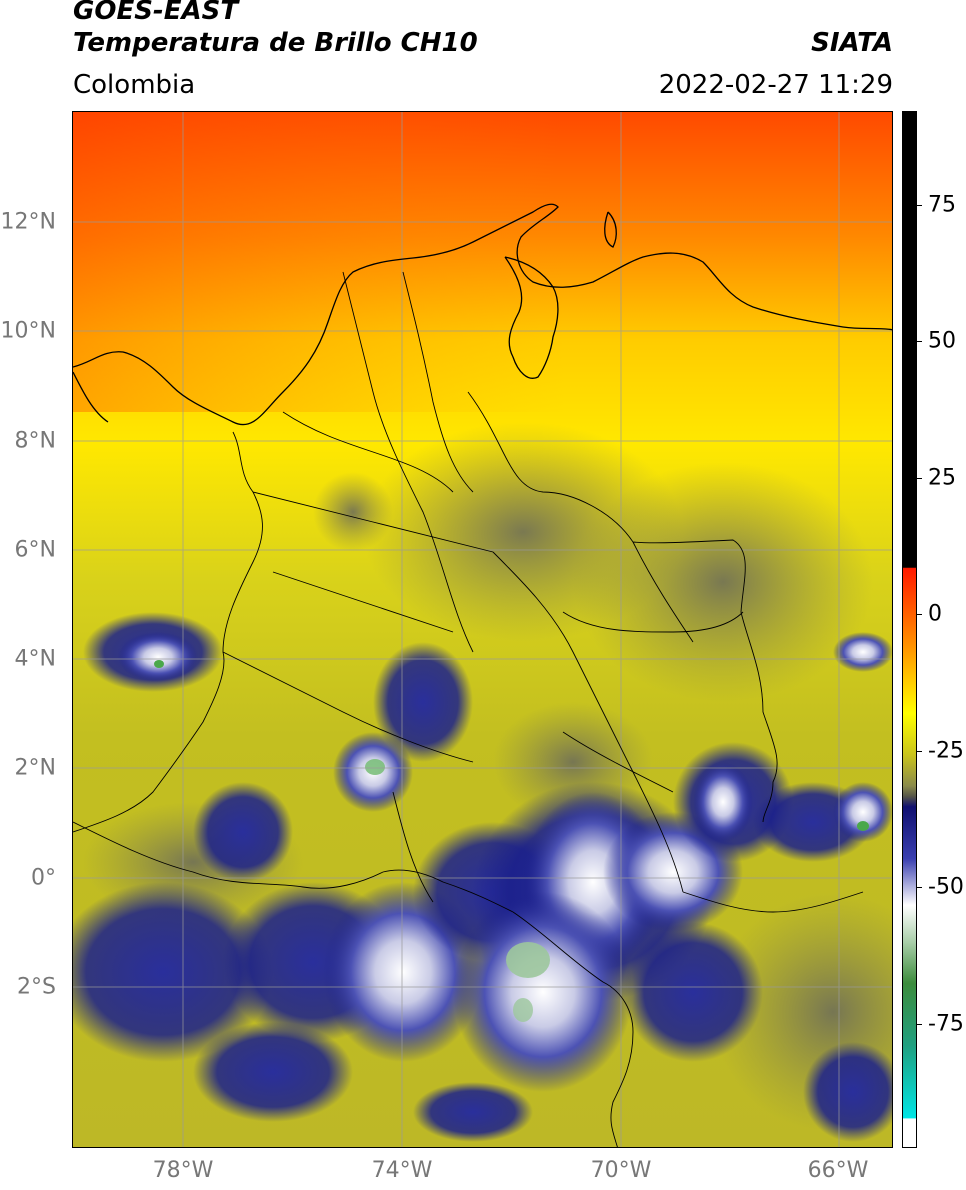 The height and width of the screenshot is (1190, 966). Describe the element at coordinates (838, 1170) in the screenshot. I see `lon-label-66w: 66°W` at that location.